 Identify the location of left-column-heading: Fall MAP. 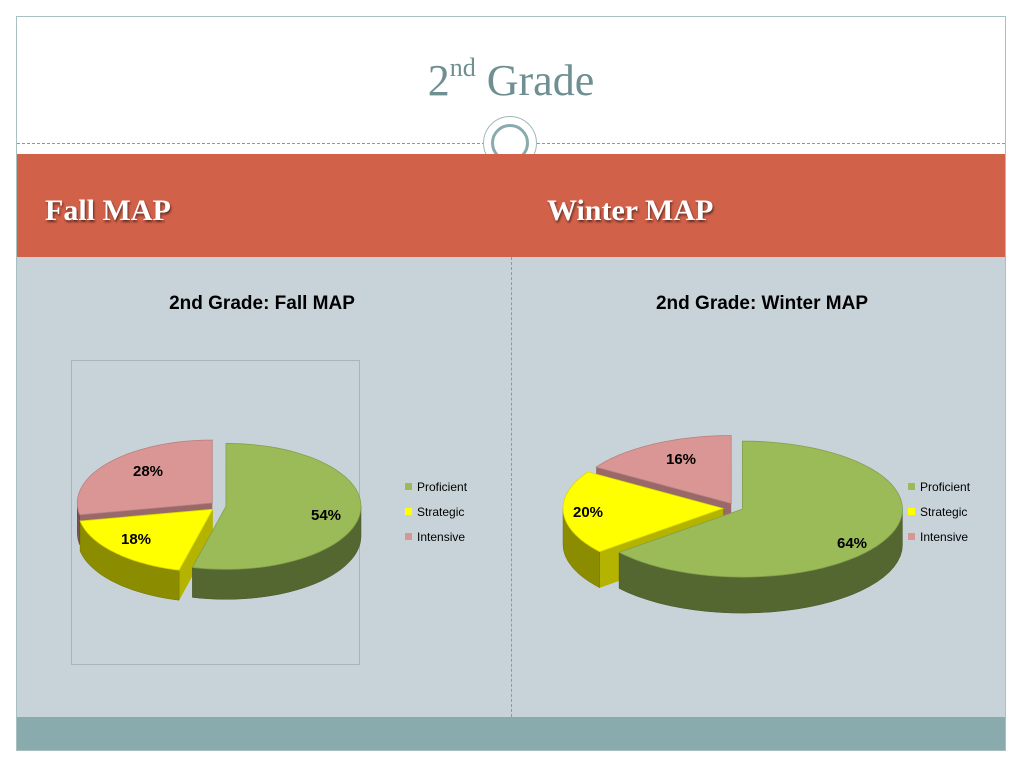
(108, 210).